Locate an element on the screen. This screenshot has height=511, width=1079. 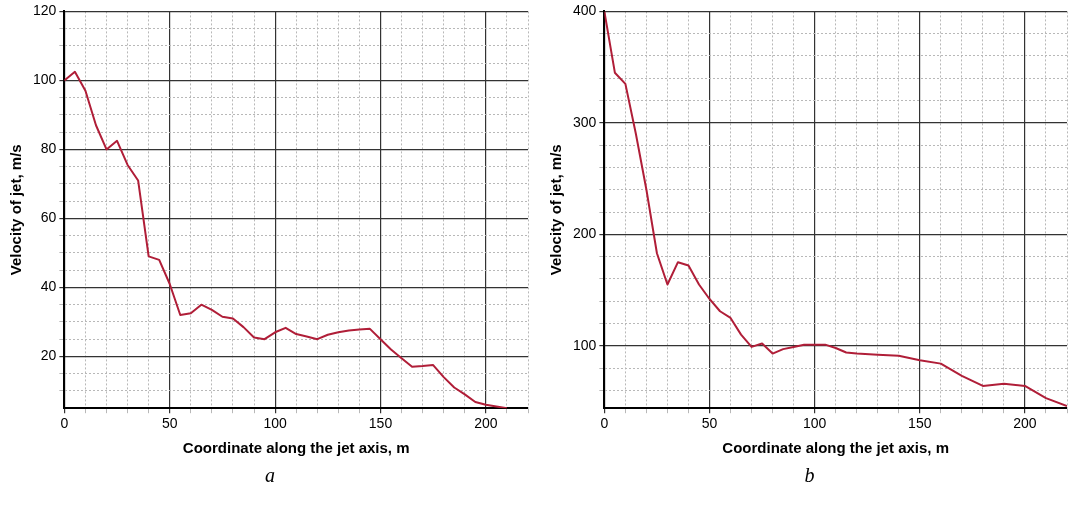
text: a is located at coordinates (270, 475).